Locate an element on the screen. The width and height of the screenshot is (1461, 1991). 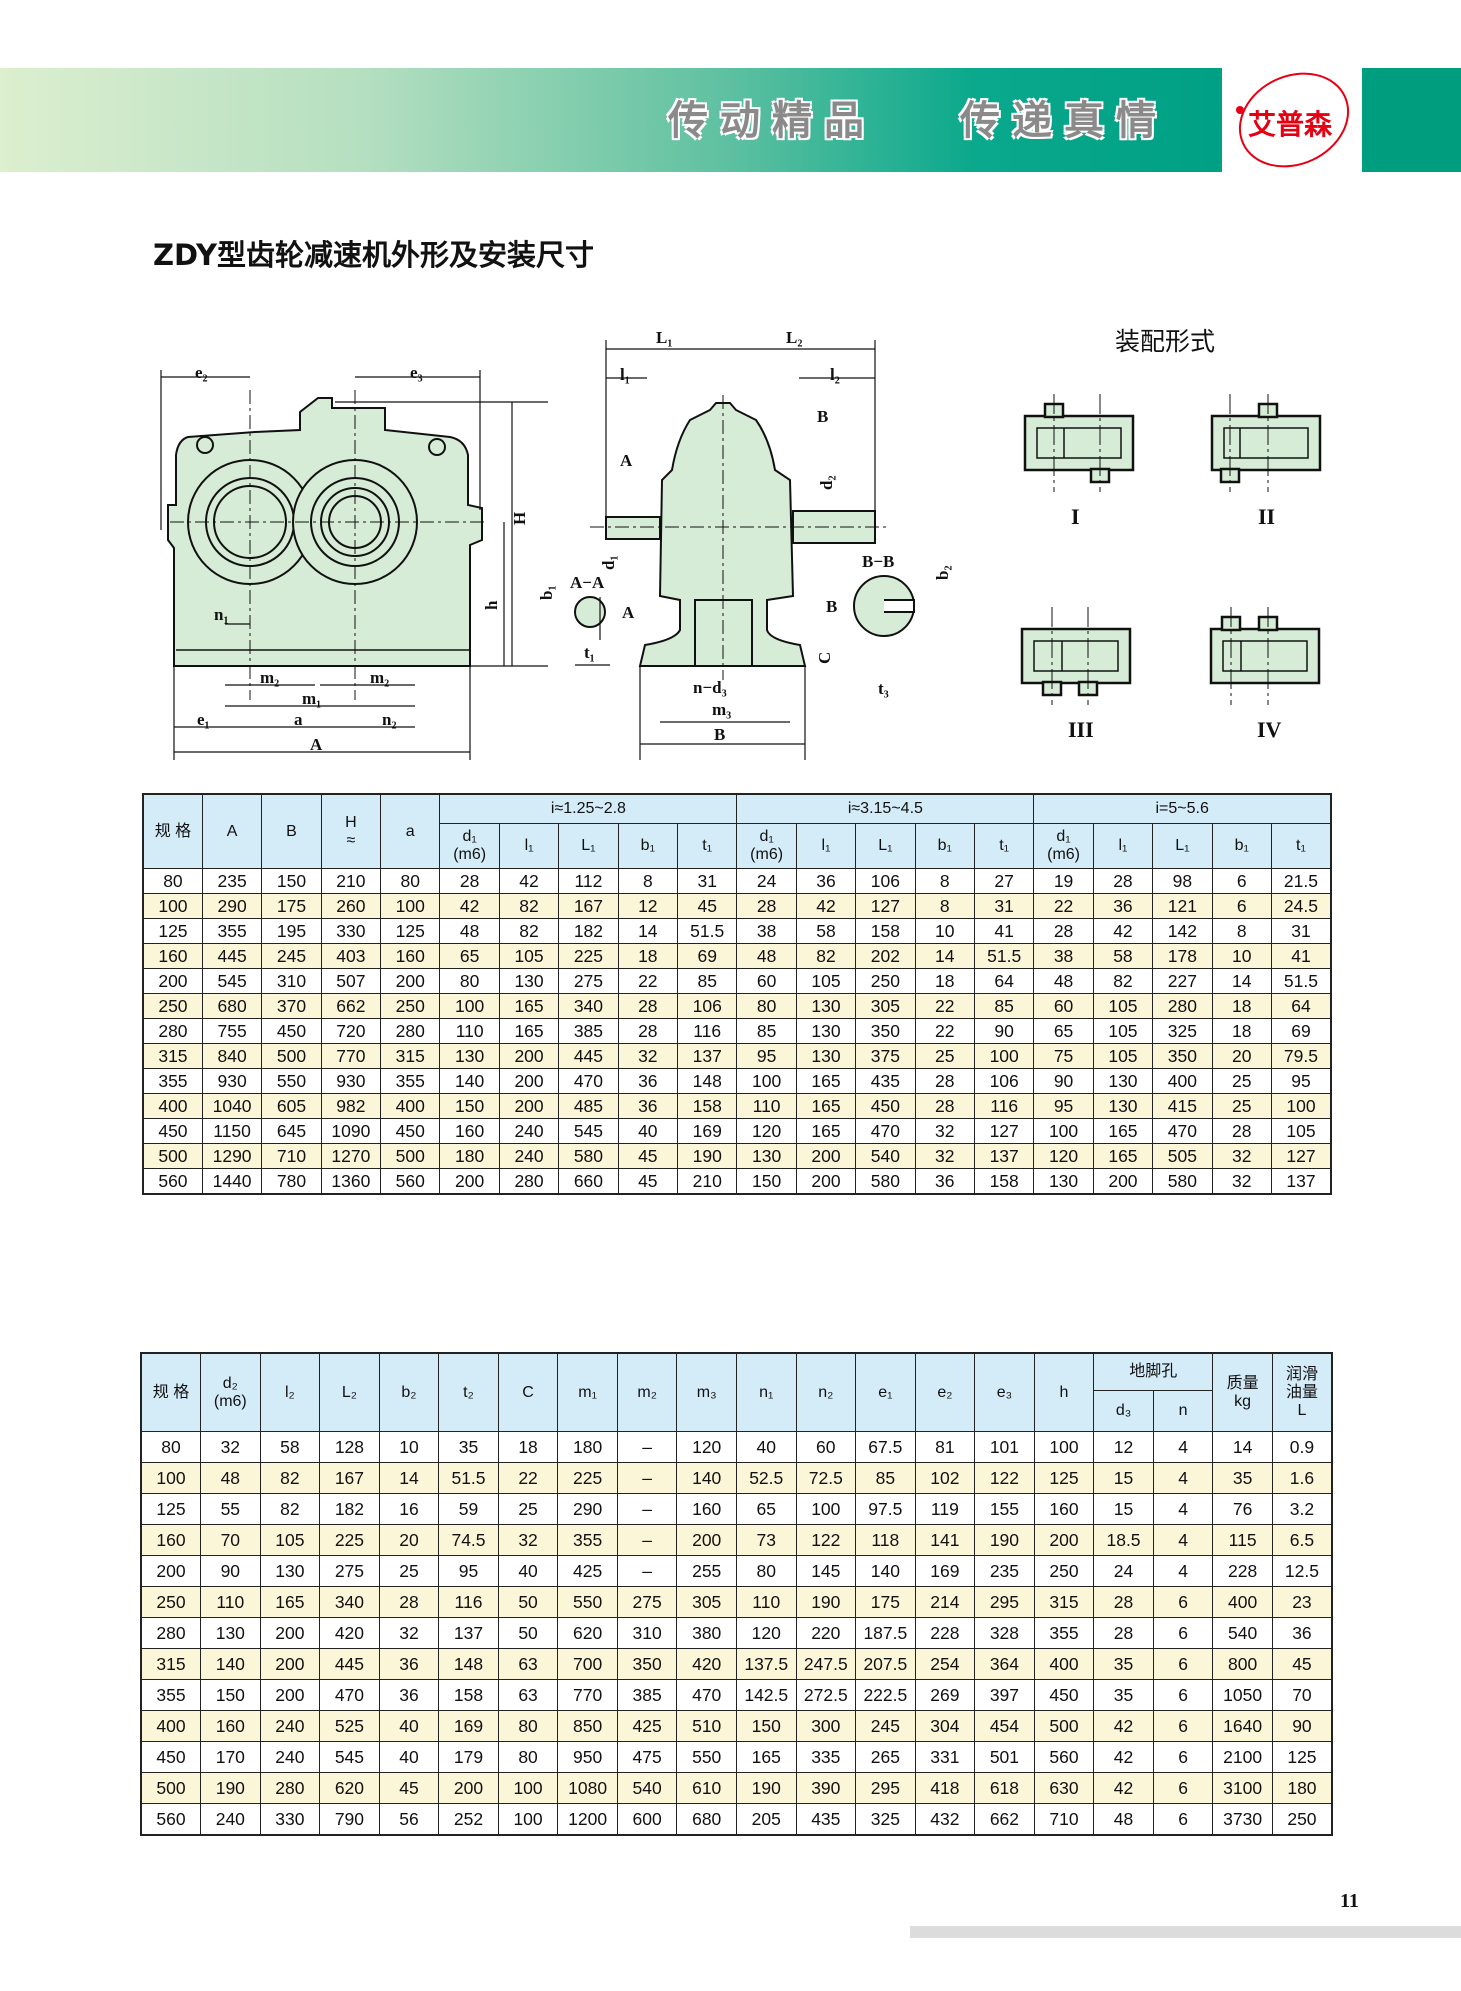
table-cell: 98 is located at coordinates (1182, 881).